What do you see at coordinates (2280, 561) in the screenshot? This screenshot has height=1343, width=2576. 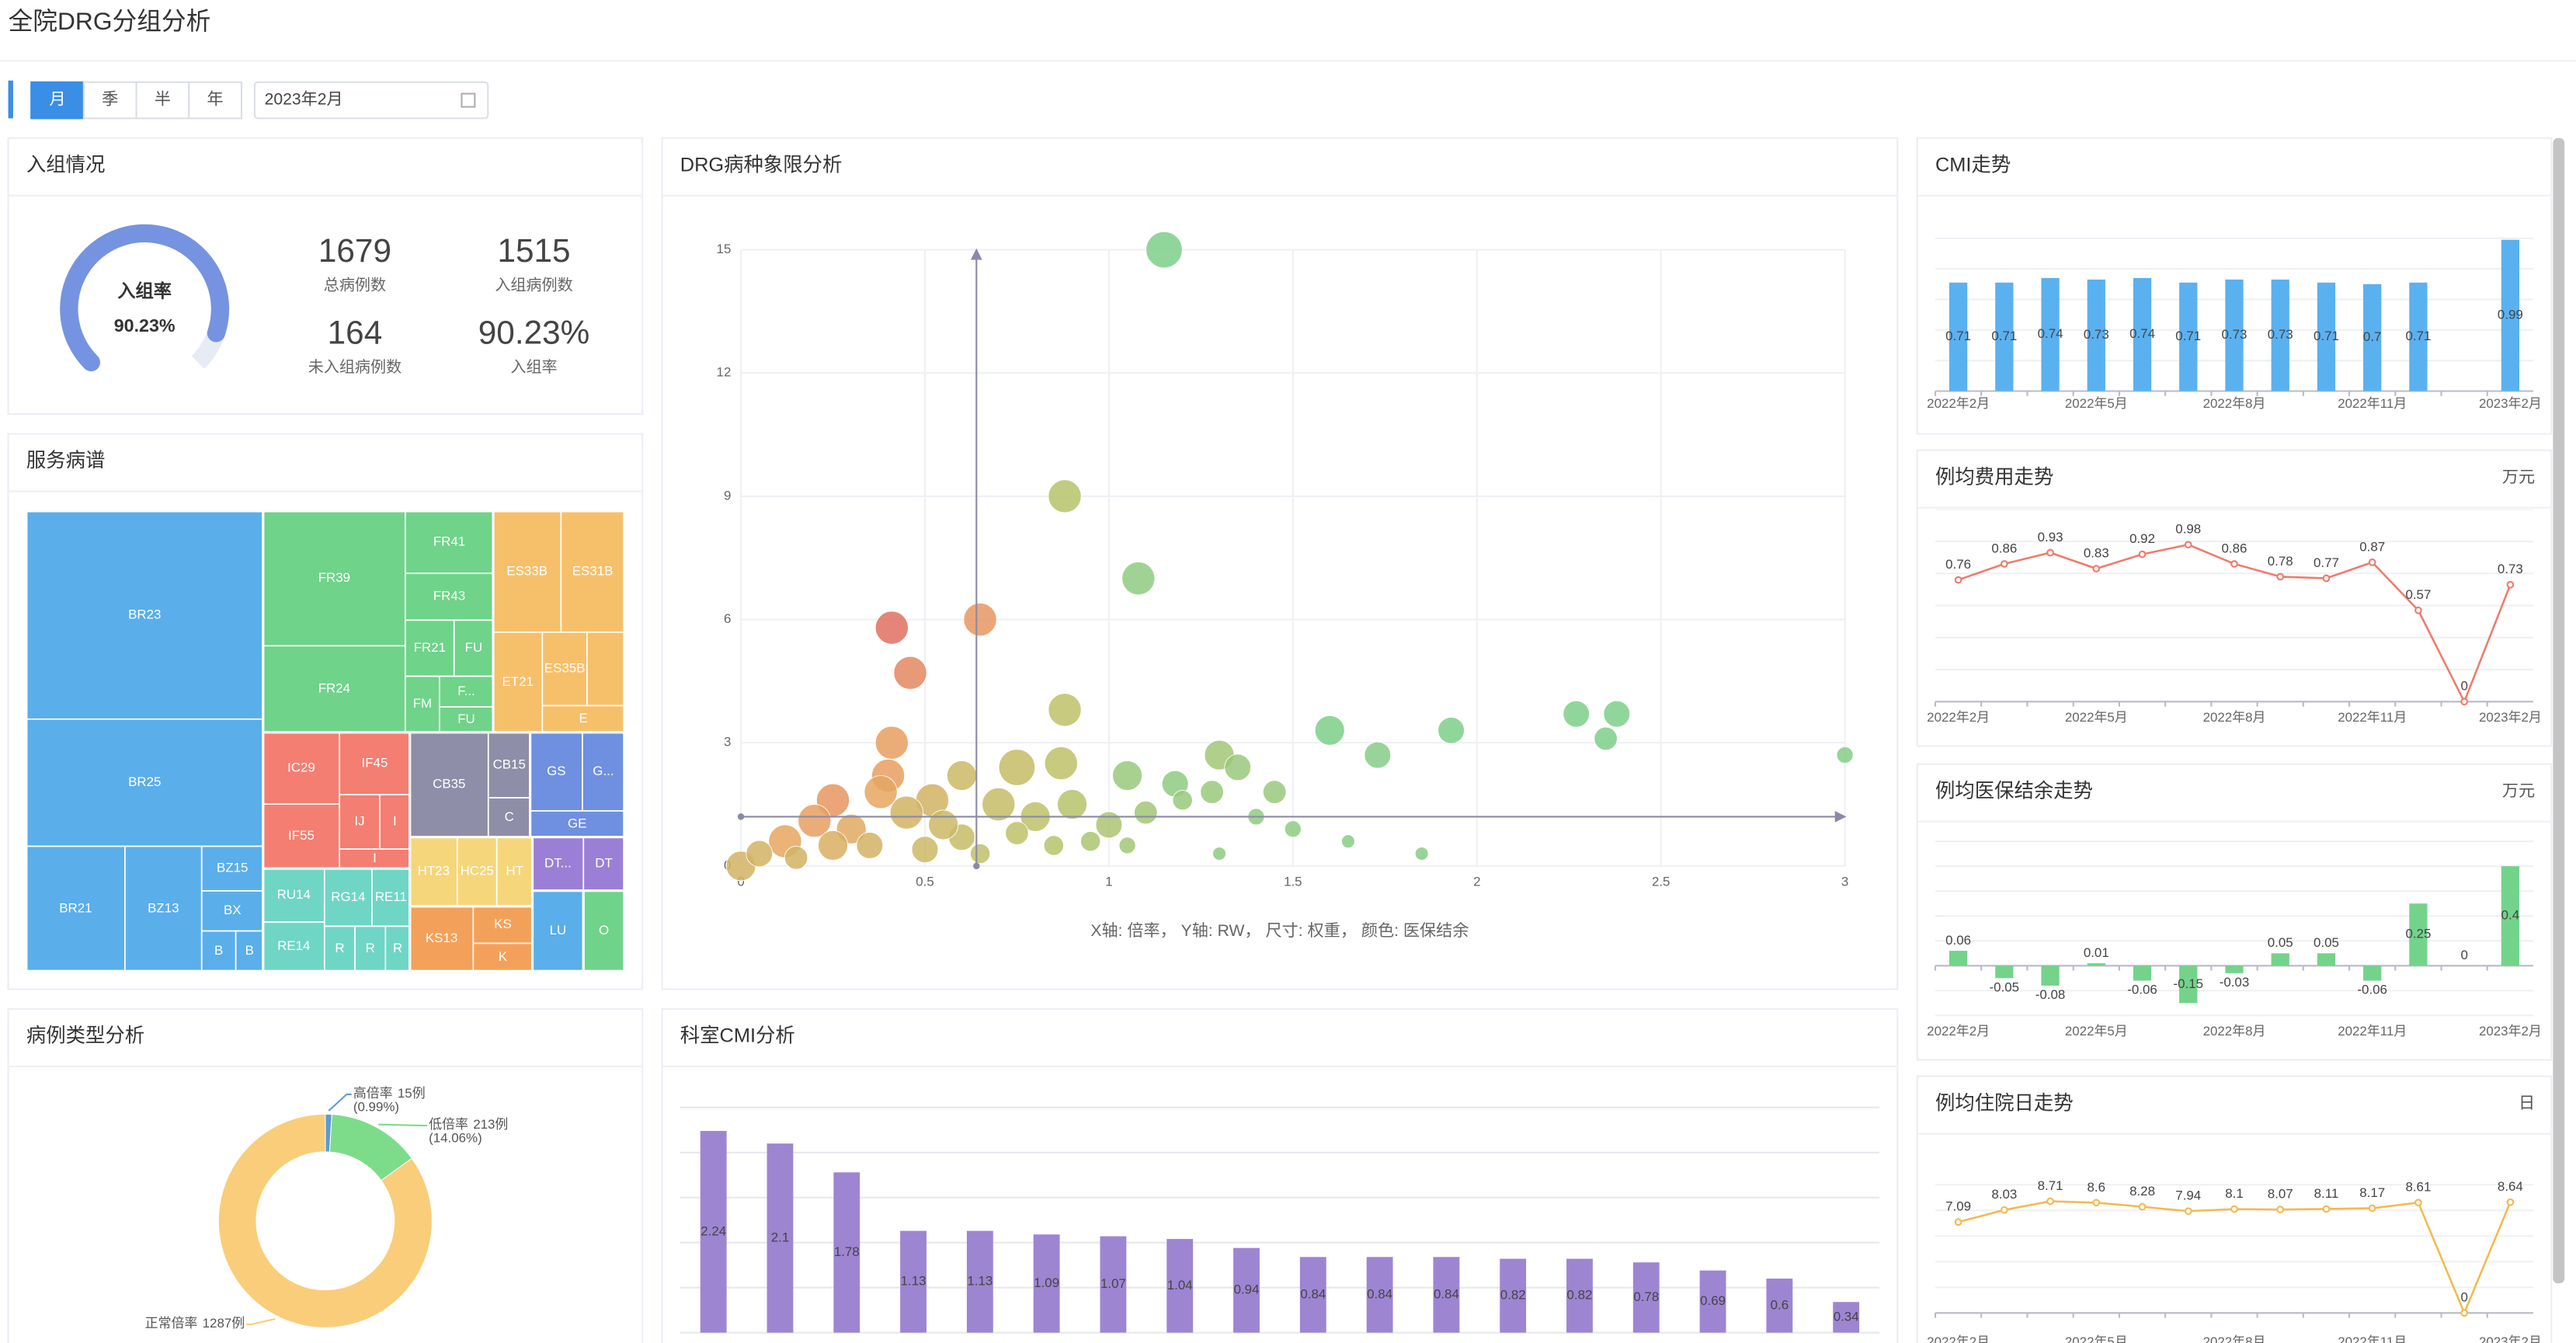 I see `point-value-label: 0.78` at bounding box center [2280, 561].